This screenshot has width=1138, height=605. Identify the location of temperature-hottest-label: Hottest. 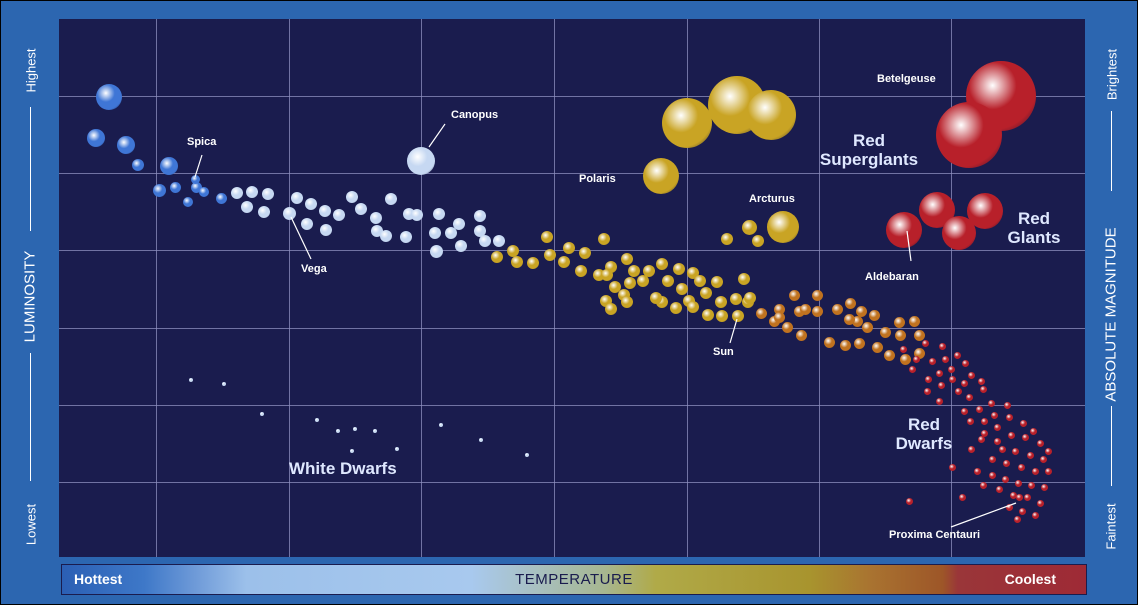
(98, 579).